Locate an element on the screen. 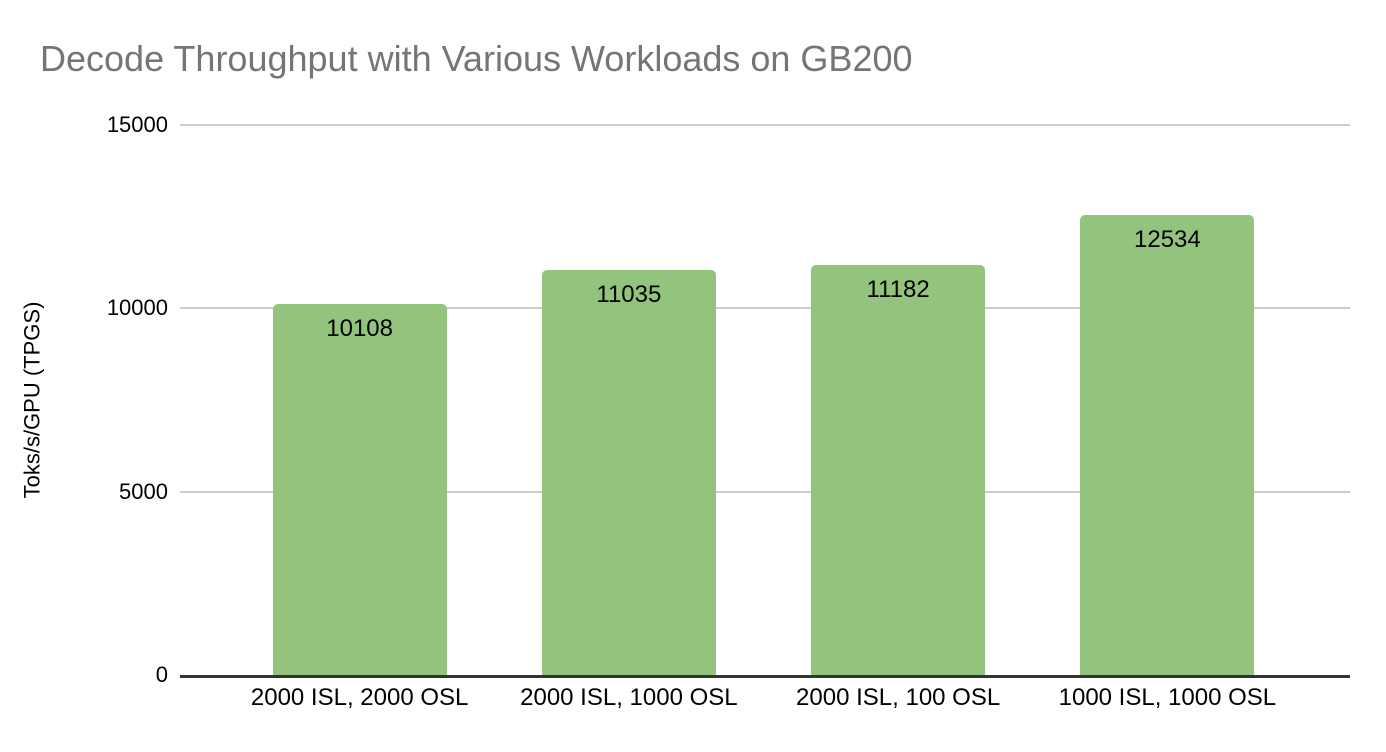 The image size is (1386, 752). x-axis-tick-label: 2000 ISL, 100 OSL is located at coordinates (898, 697).